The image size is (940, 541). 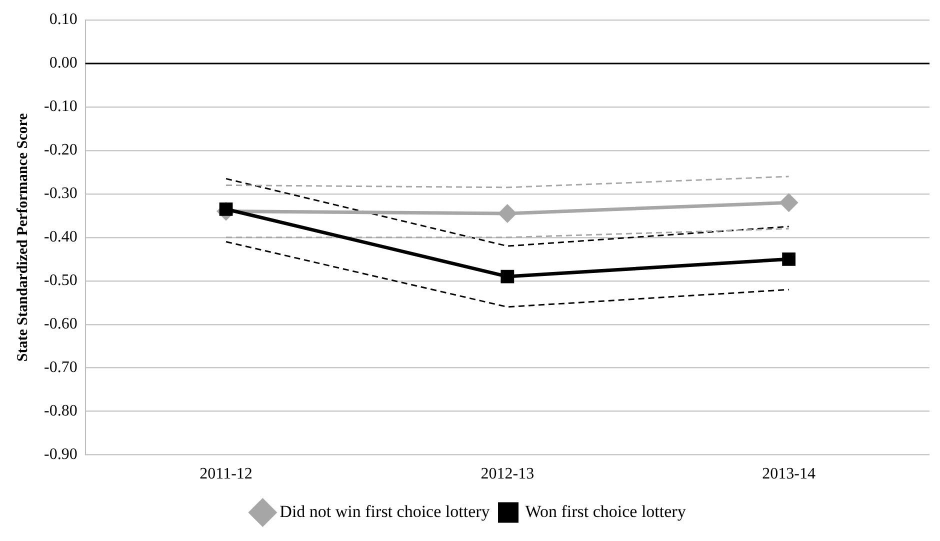 What do you see at coordinates (22, 237) in the screenshot?
I see `y-axis-title: State Standardized Performance Score` at bounding box center [22, 237].